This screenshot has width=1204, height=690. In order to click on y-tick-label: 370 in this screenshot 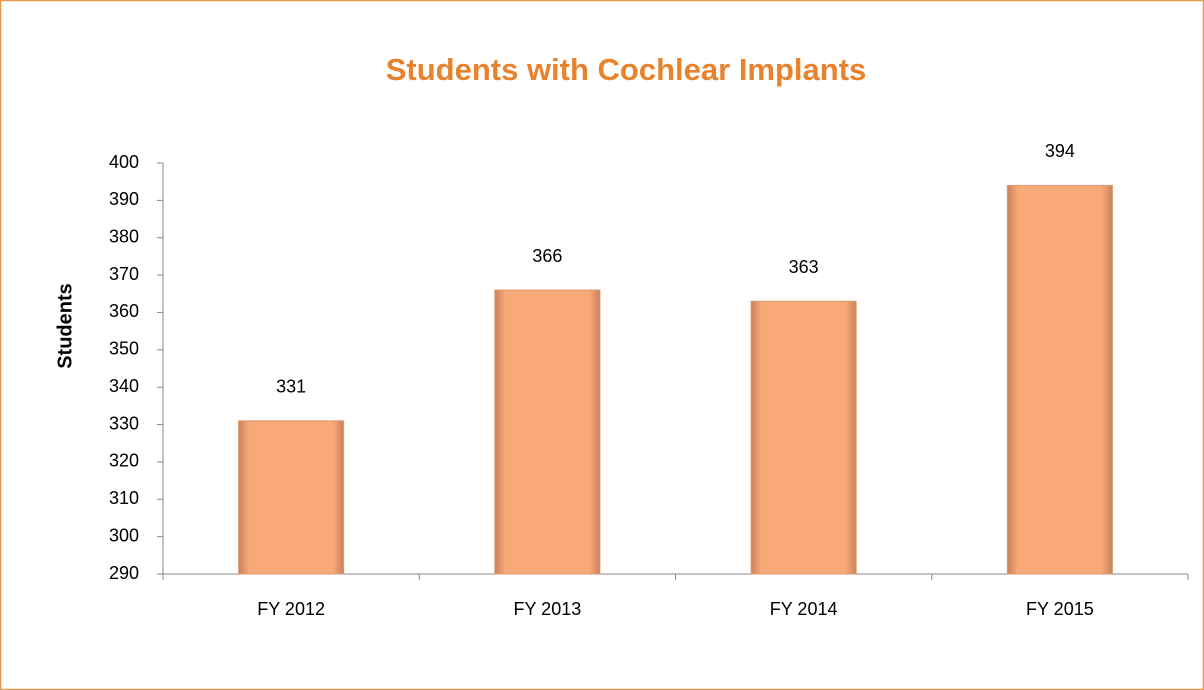, I will do `click(124, 274)`.